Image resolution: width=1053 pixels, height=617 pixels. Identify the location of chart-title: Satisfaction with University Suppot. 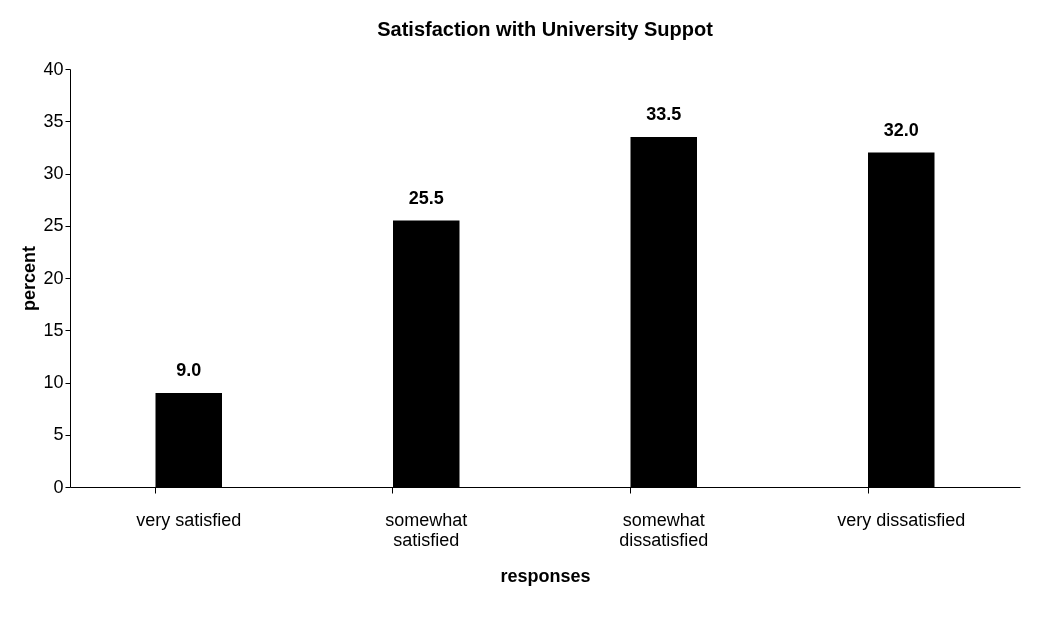
(545, 29).